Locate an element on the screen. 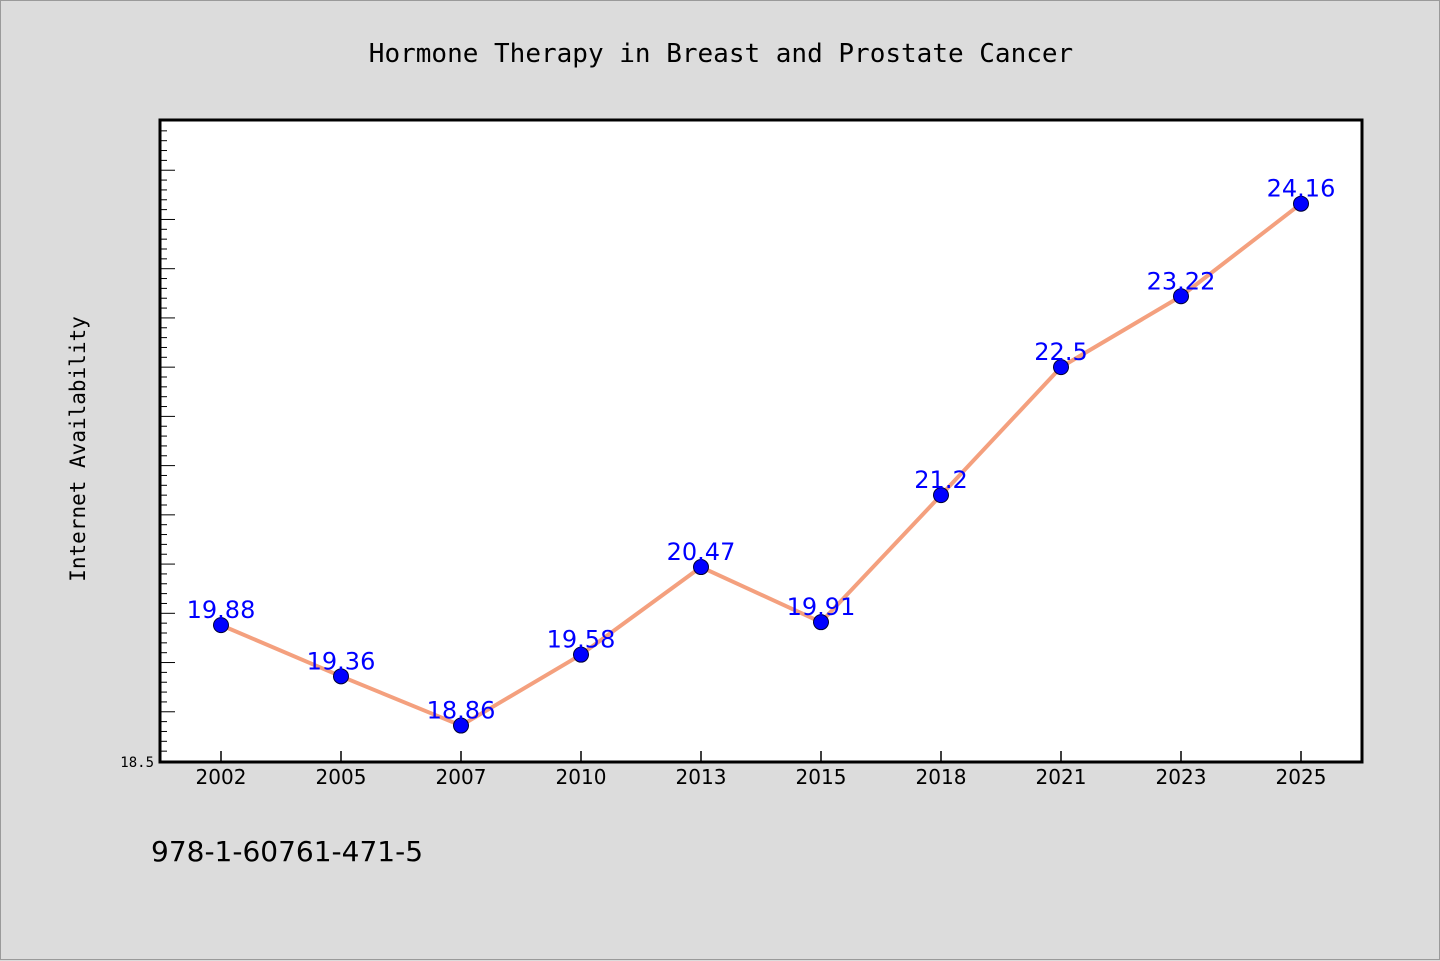 Image resolution: width=1440 pixels, height=961 pixels. x-tick-label: 2002 is located at coordinates (221, 777).